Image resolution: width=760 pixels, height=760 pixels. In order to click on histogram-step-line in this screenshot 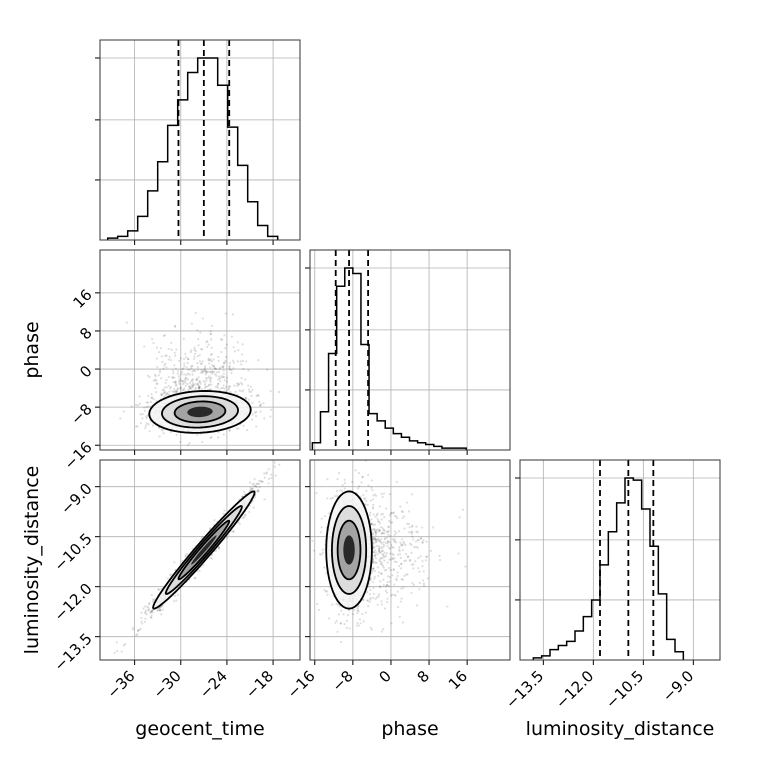, I will do `click(608, 568)`.